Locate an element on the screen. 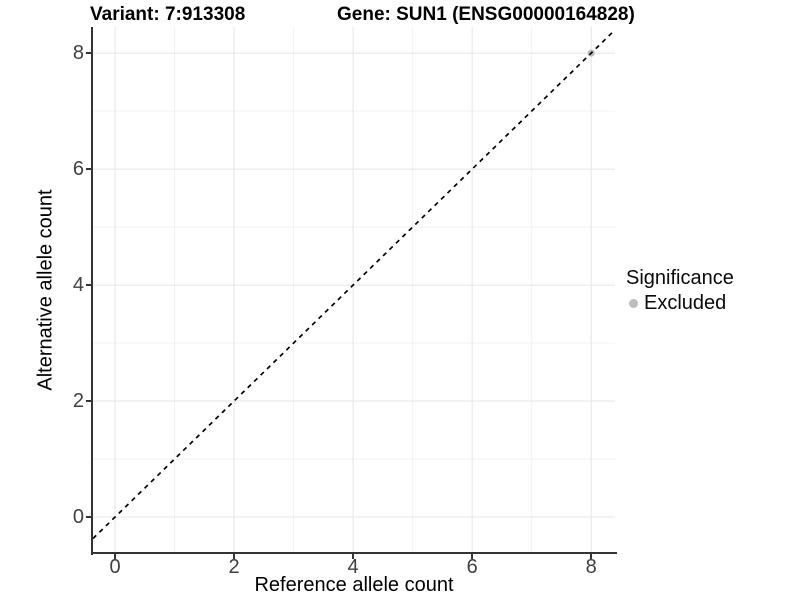 This screenshot has width=800, height=600. legend-item-label: Excluded is located at coordinates (685, 303).